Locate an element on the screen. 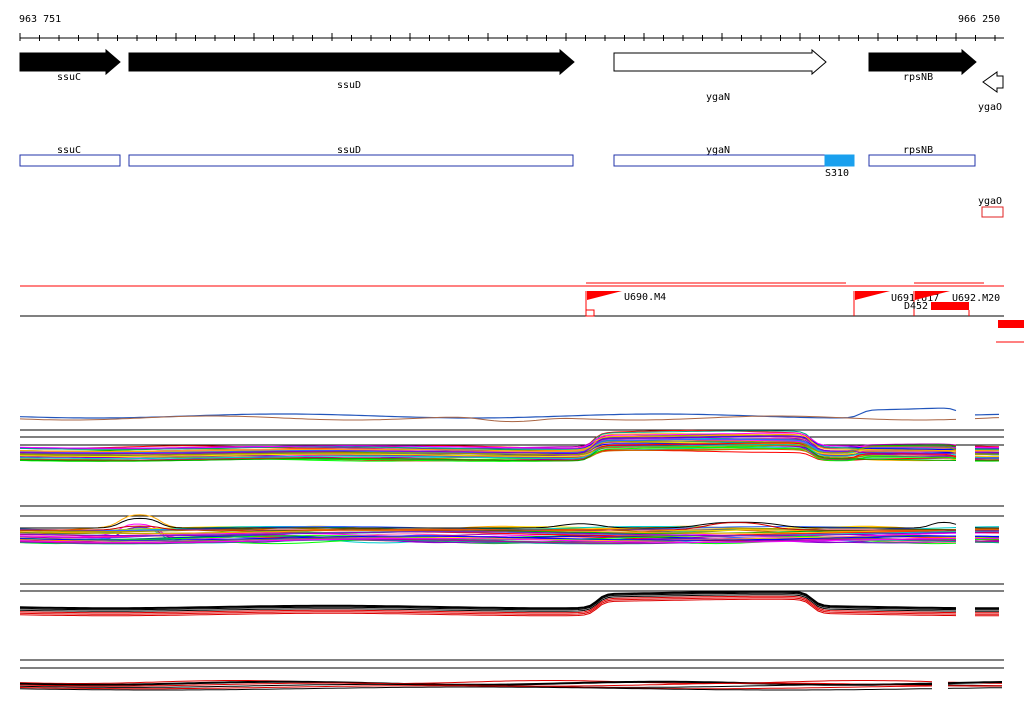 This screenshot has width=1024, height=718. gene-label-ygao: ygaO is located at coordinates (990, 107).